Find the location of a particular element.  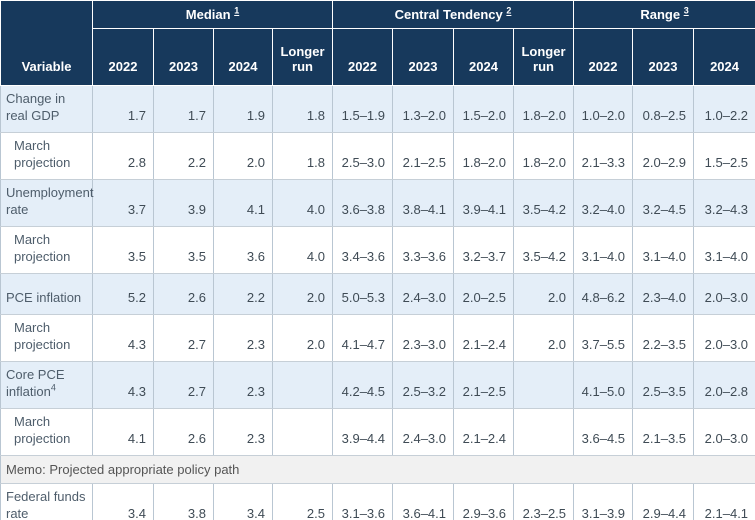

value-cell: 1.5–1.9 is located at coordinates (362, 109).